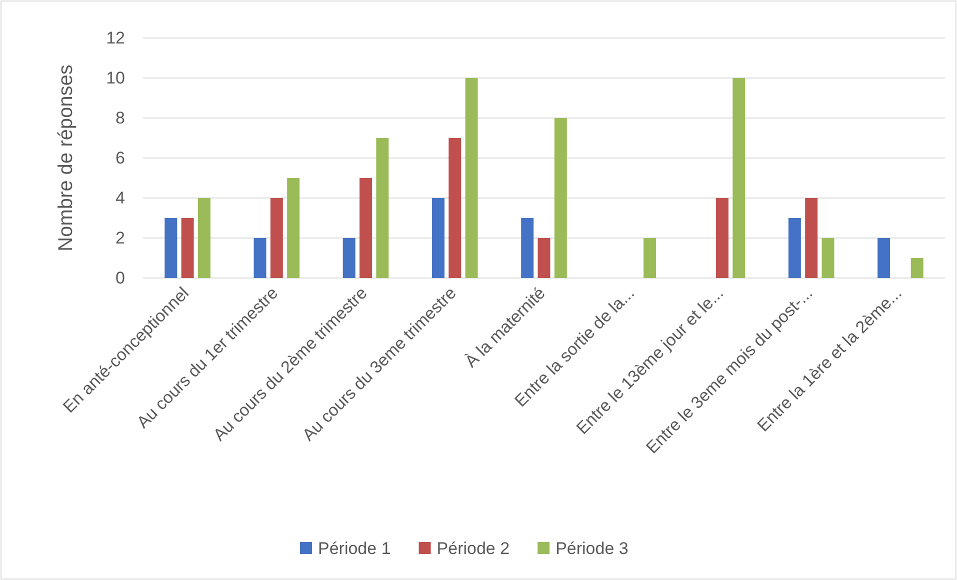 The width and height of the screenshot is (957, 580). Describe the element at coordinates (120, 198) in the screenshot. I see `y-tick-label: 4` at that location.